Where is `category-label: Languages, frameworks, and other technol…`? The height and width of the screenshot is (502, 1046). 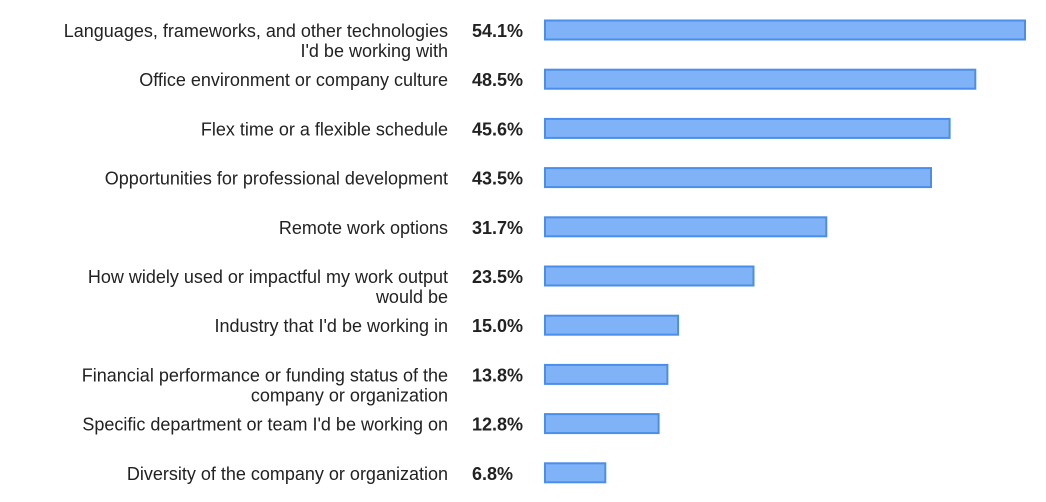
category-label: Languages, frameworks, and other technol… is located at coordinates (256, 41).